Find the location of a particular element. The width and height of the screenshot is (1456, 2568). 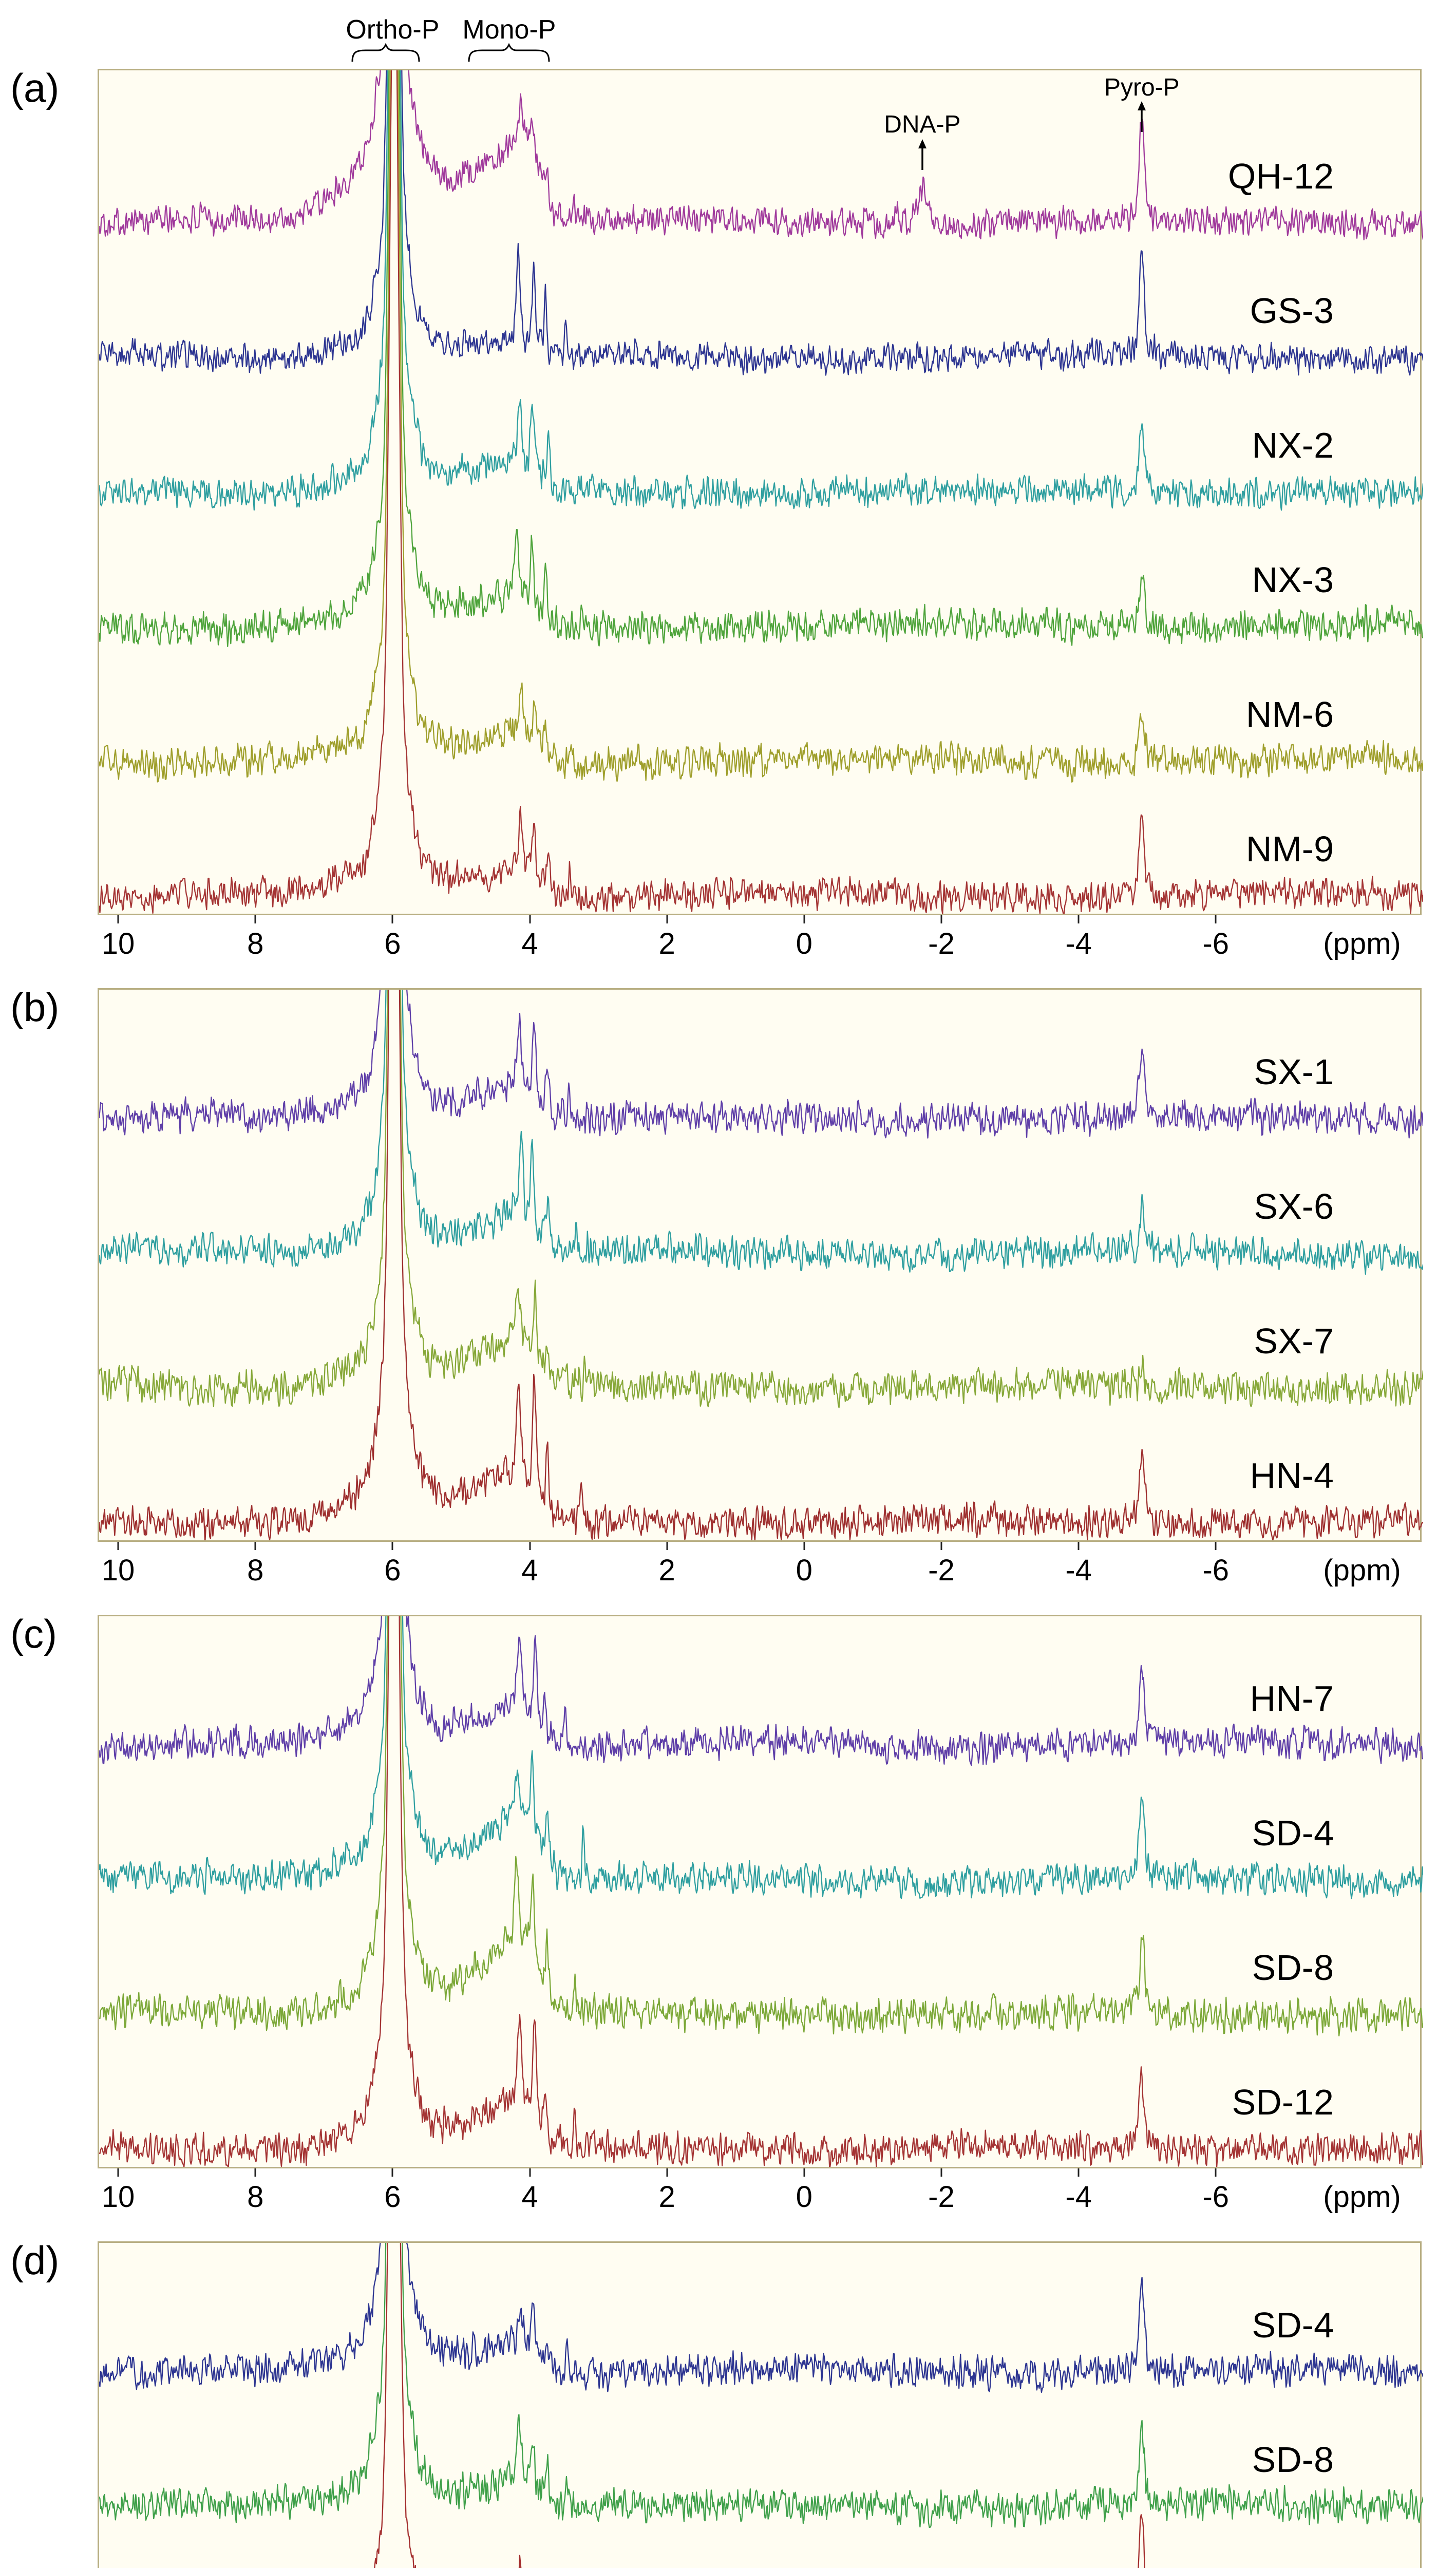

spectra-plot-d is located at coordinates (761, 2405).